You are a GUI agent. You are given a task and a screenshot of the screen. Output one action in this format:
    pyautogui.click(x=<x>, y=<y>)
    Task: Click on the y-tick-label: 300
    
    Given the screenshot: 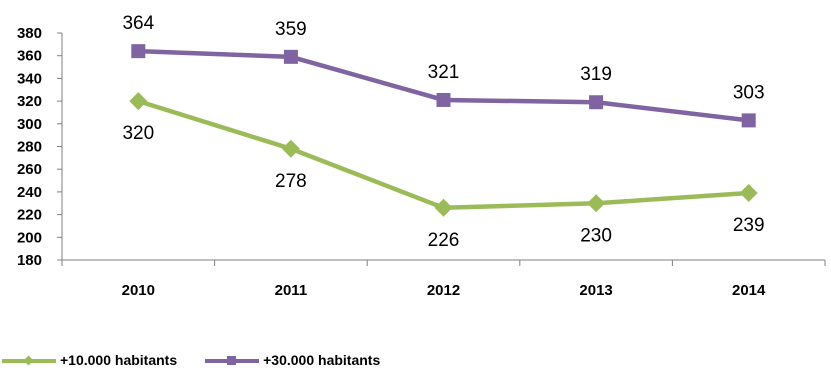 What is the action you would take?
    pyautogui.click(x=29, y=124)
    